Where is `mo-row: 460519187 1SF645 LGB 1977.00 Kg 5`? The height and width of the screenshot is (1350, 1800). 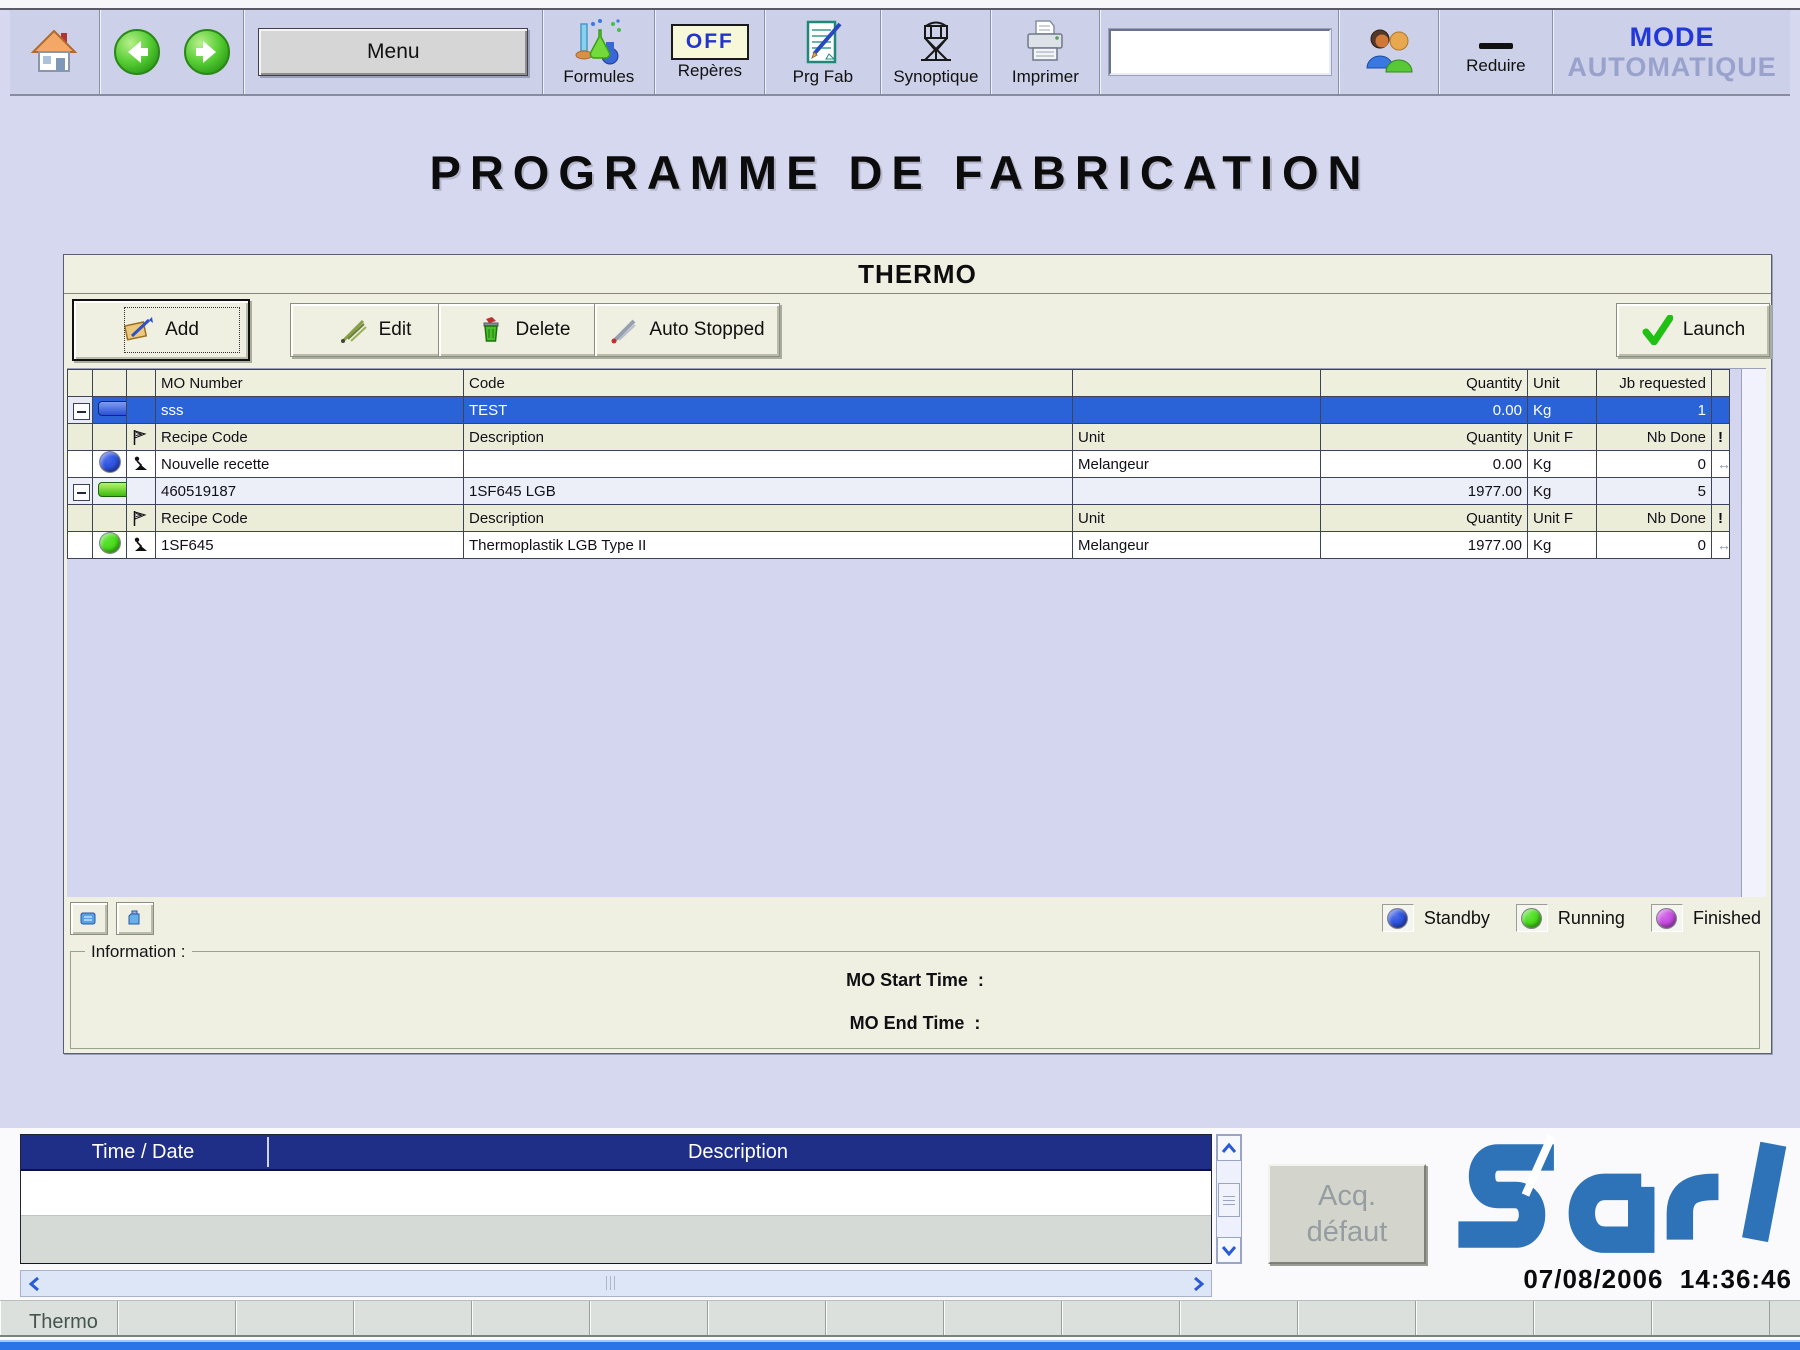
mo-row: 460519187 1SF645 LGB 1977.00 Kg 5 is located at coordinates (898, 491).